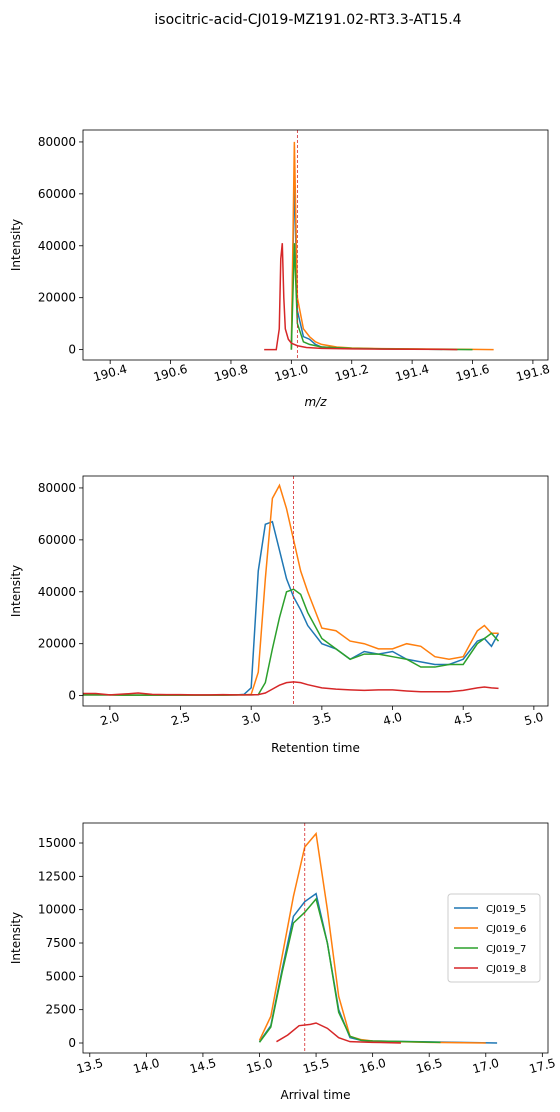  What do you see at coordinates (316, 1095) in the screenshot?
I see `x-axis-label: Arrival time` at bounding box center [316, 1095].